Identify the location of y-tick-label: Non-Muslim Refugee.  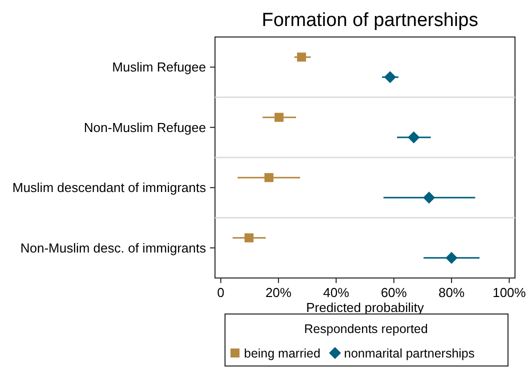
(145, 127).